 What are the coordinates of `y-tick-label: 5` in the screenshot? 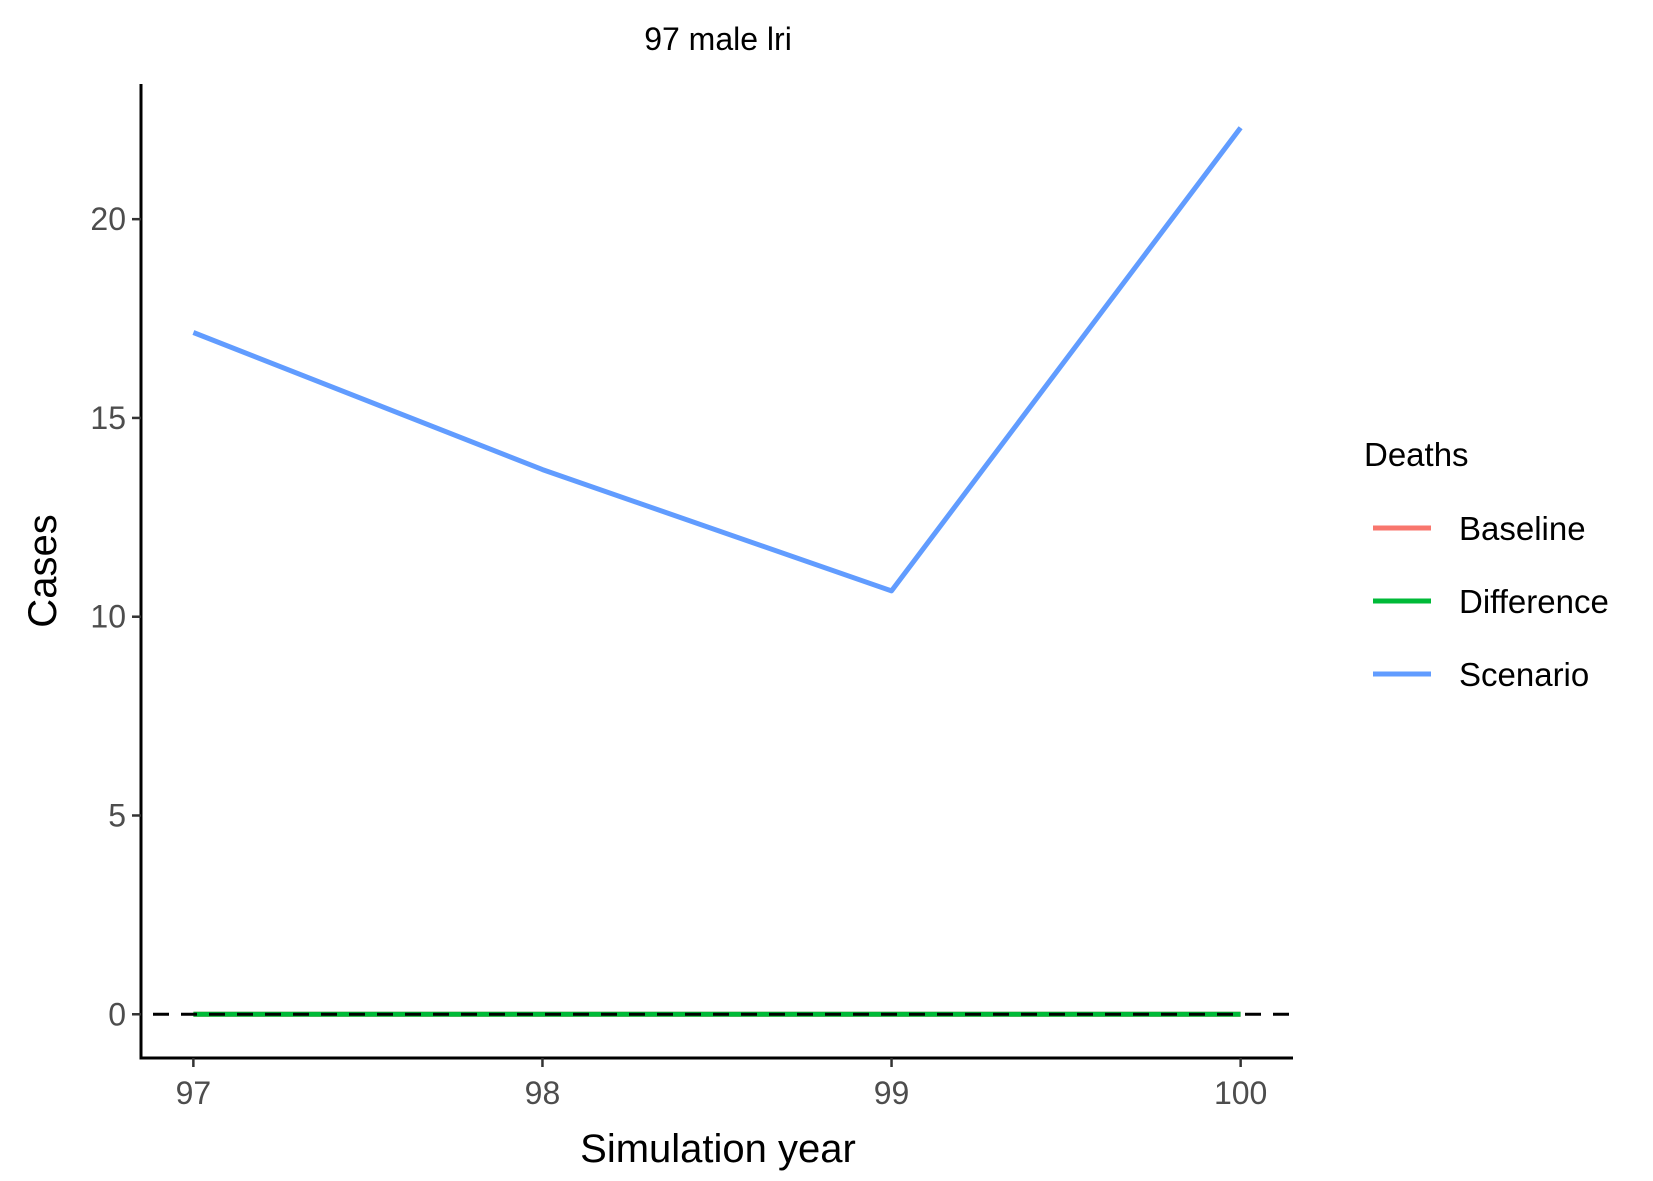 It's located at (117, 815).